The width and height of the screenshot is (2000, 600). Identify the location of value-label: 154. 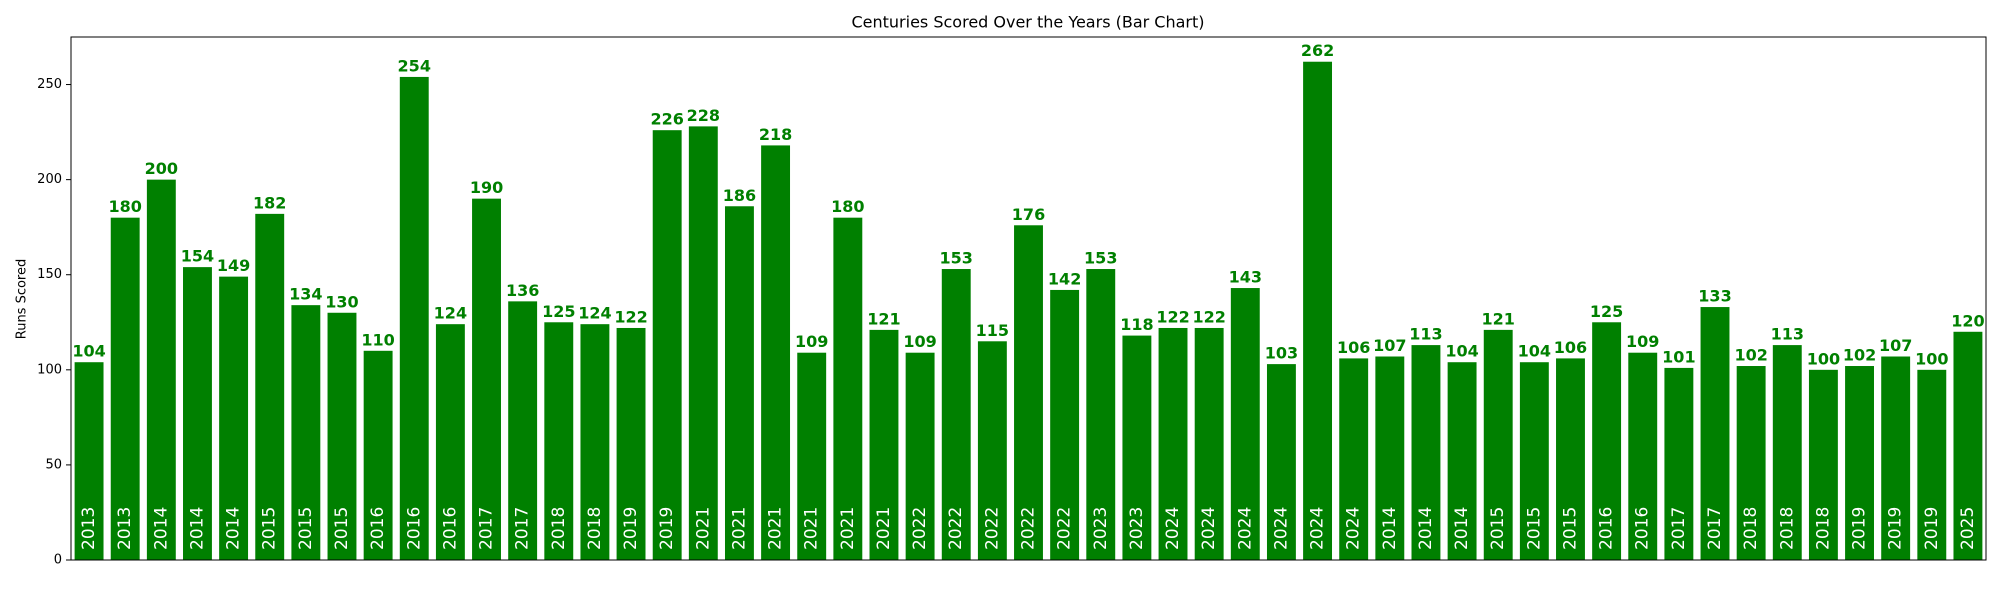
(197, 256).